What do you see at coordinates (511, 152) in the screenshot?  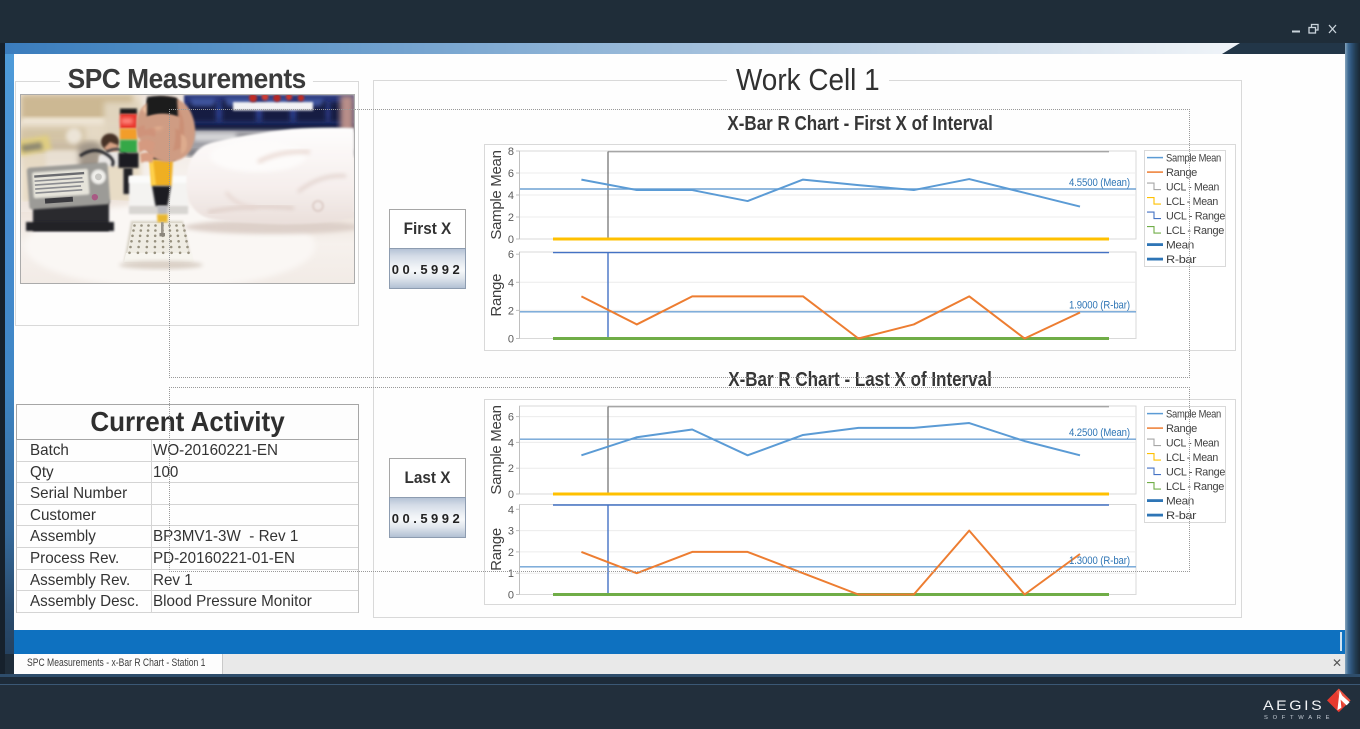 I see `svg-text: 8` at bounding box center [511, 152].